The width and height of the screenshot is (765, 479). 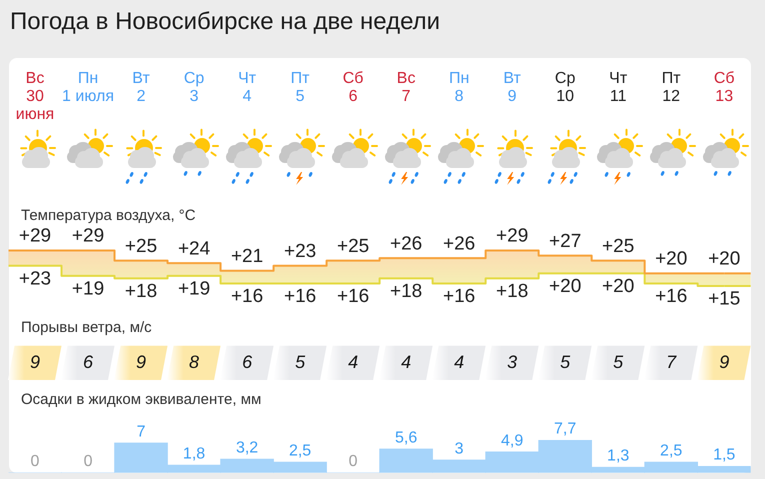 What do you see at coordinates (565, 429) in the screenshot?
I see `data-label: 7,7` at bounding box center [565, 429].